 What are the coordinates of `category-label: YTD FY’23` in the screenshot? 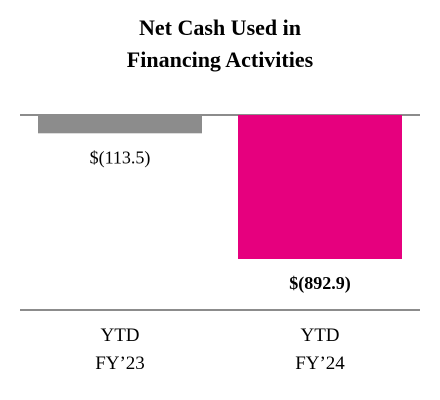 It's located at (120, 349).